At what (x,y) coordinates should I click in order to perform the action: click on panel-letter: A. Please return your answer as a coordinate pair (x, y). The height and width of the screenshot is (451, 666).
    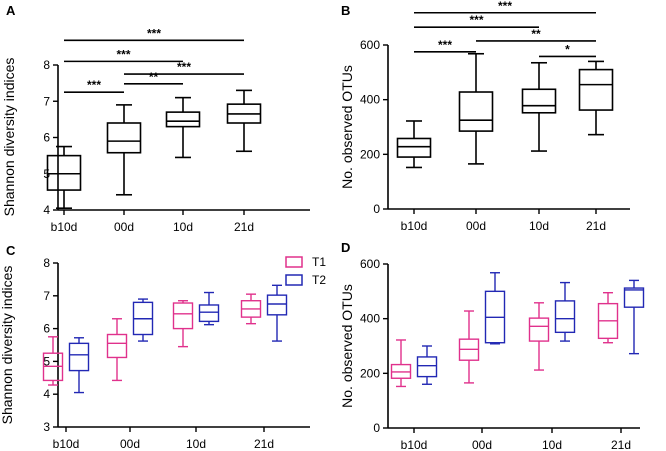
    Looking at the image, I should click on (11, 10).